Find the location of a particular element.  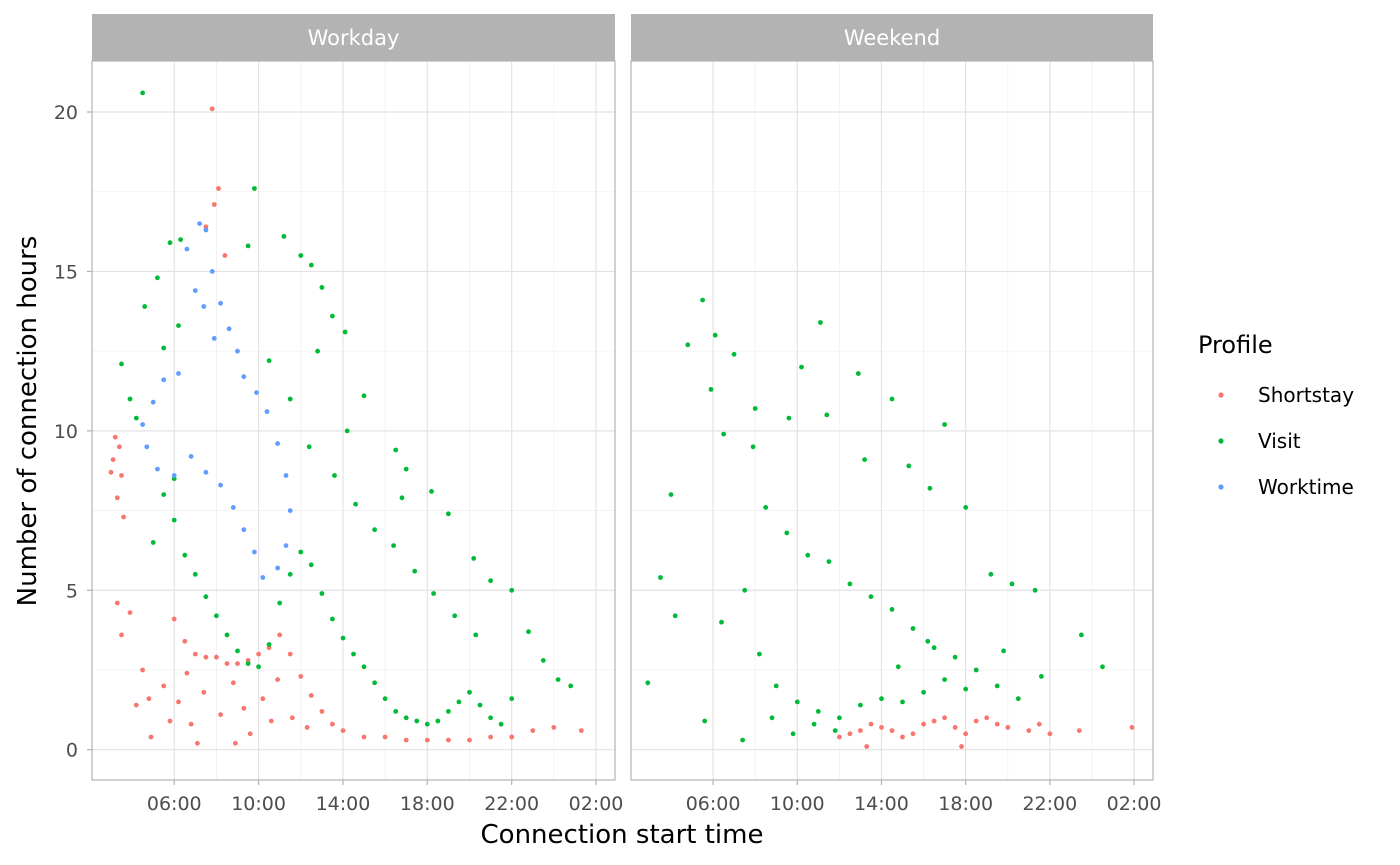

x-axis-title: Connection start time is located at coordinates (622, 835).